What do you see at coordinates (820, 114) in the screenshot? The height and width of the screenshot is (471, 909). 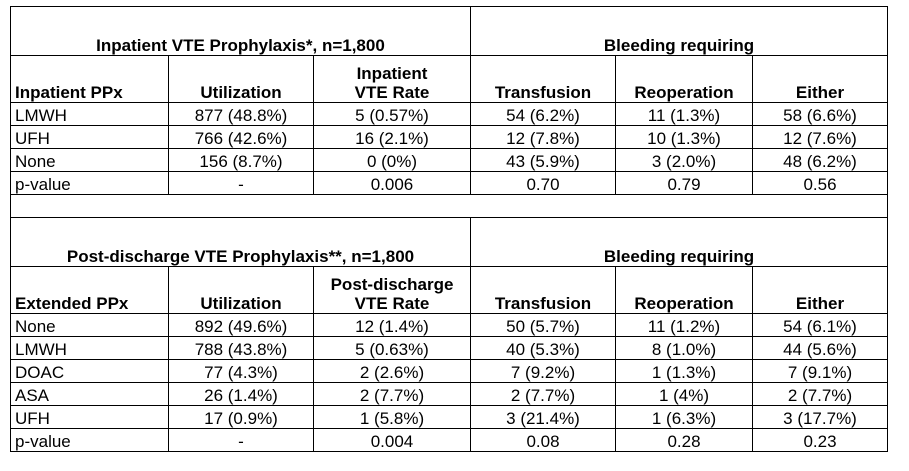 I see `table-cell: 58 (6.6%)` at bounding box center [820, 114].